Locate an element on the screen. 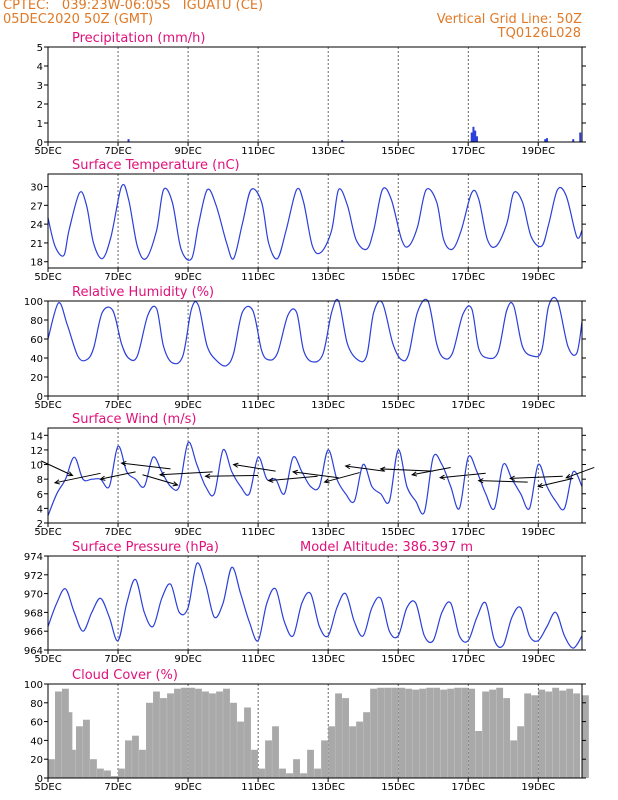  wind-series-line is located at coordinates (315, 478).